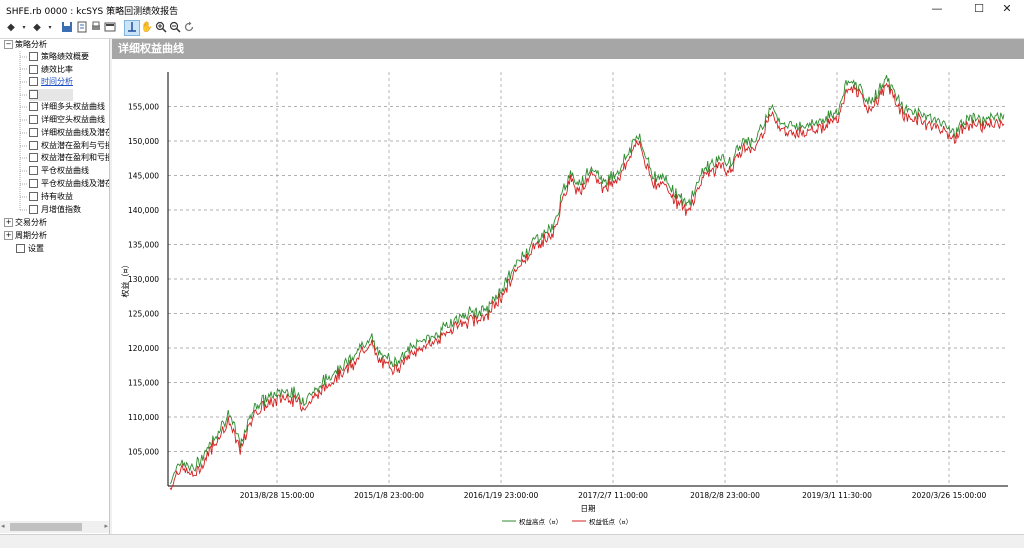 This screenshot has width=1024, height=548. Describe the element at coordinates (613, 495) in the screenshot. I see `x-tick-label: 2017/2/7 11:00:00` at that location.